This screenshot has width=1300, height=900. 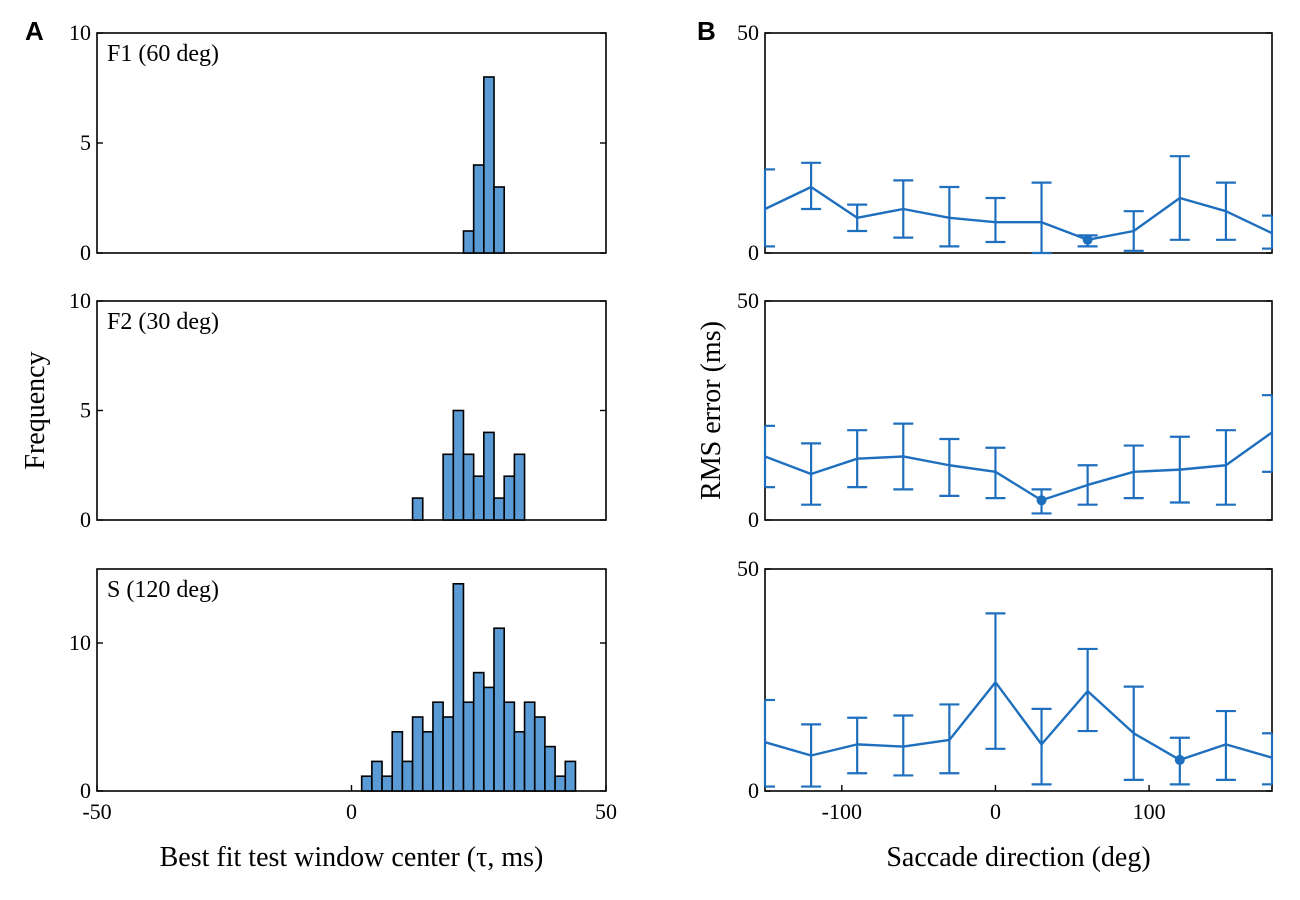 I want to click on y-axis-label: Frequency, so click(x=35, y=410).